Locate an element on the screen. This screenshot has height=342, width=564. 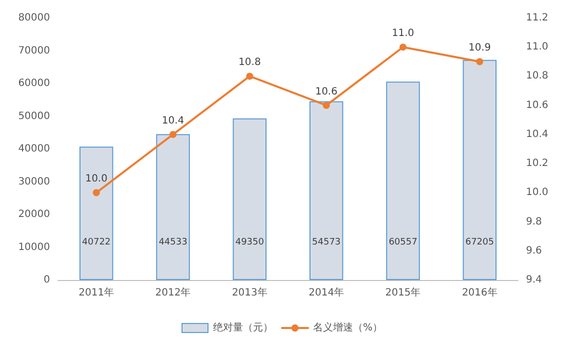
data-label: 60557 is located at coordinates (403, 243).